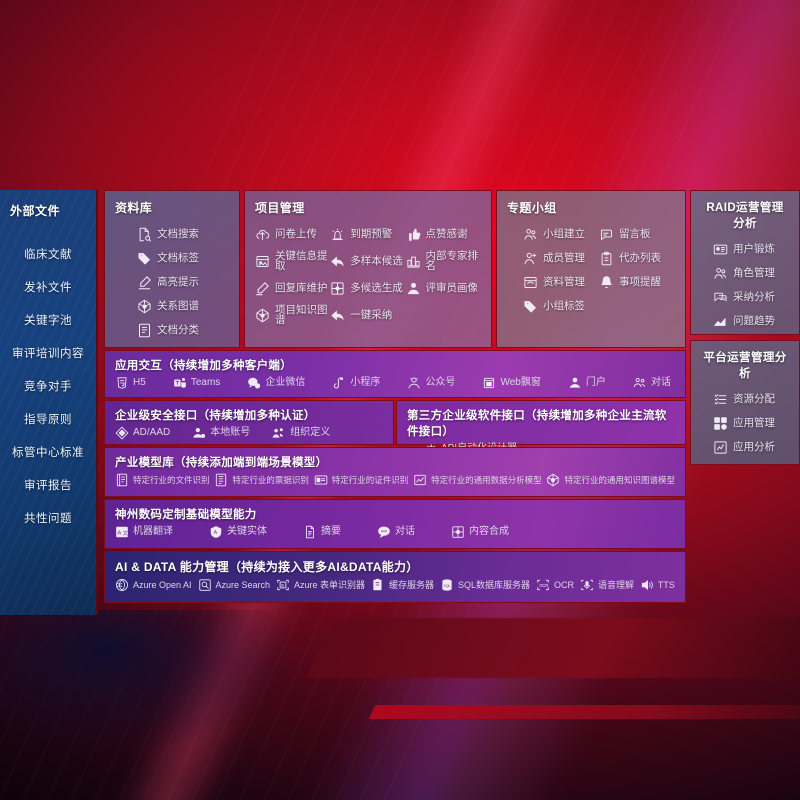 This screenshot has width=800, height=800. What do you see at coordinates (162, 480) in the screenshot?
I see `industry-item-file-recognition: 特定行业的文件识别` at bounding box center [162, 480].